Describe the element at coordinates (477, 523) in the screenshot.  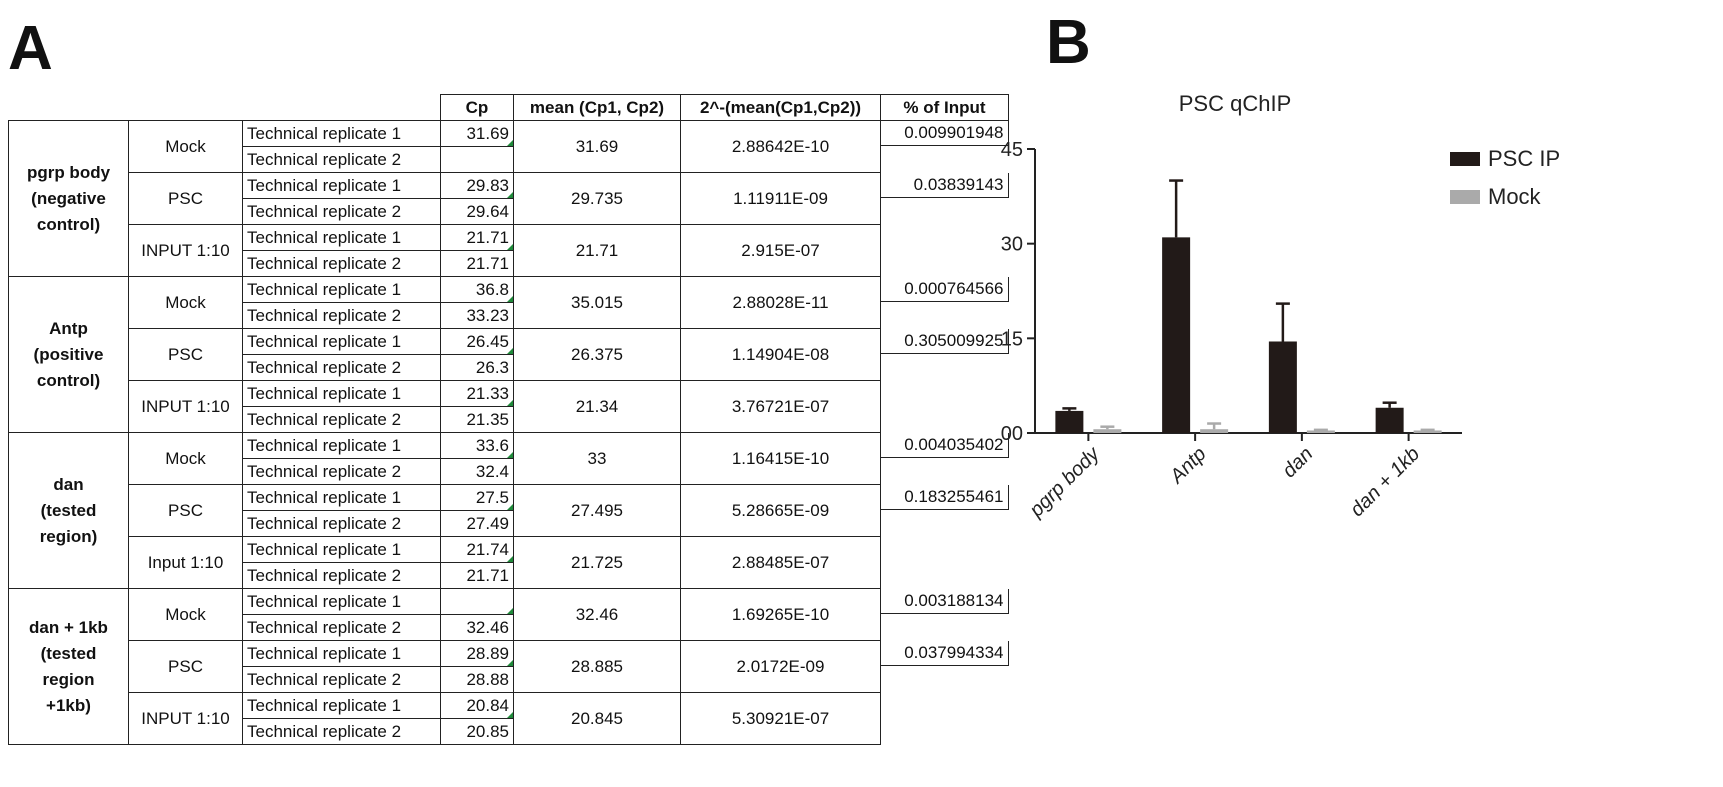
I see `cp-value: 27.49` at that location.